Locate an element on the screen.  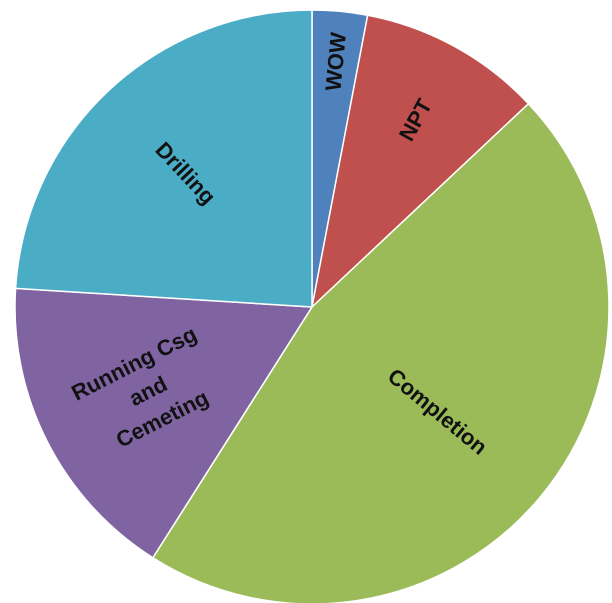
slice-label-line: WOW is located at coordinates (335, 61).